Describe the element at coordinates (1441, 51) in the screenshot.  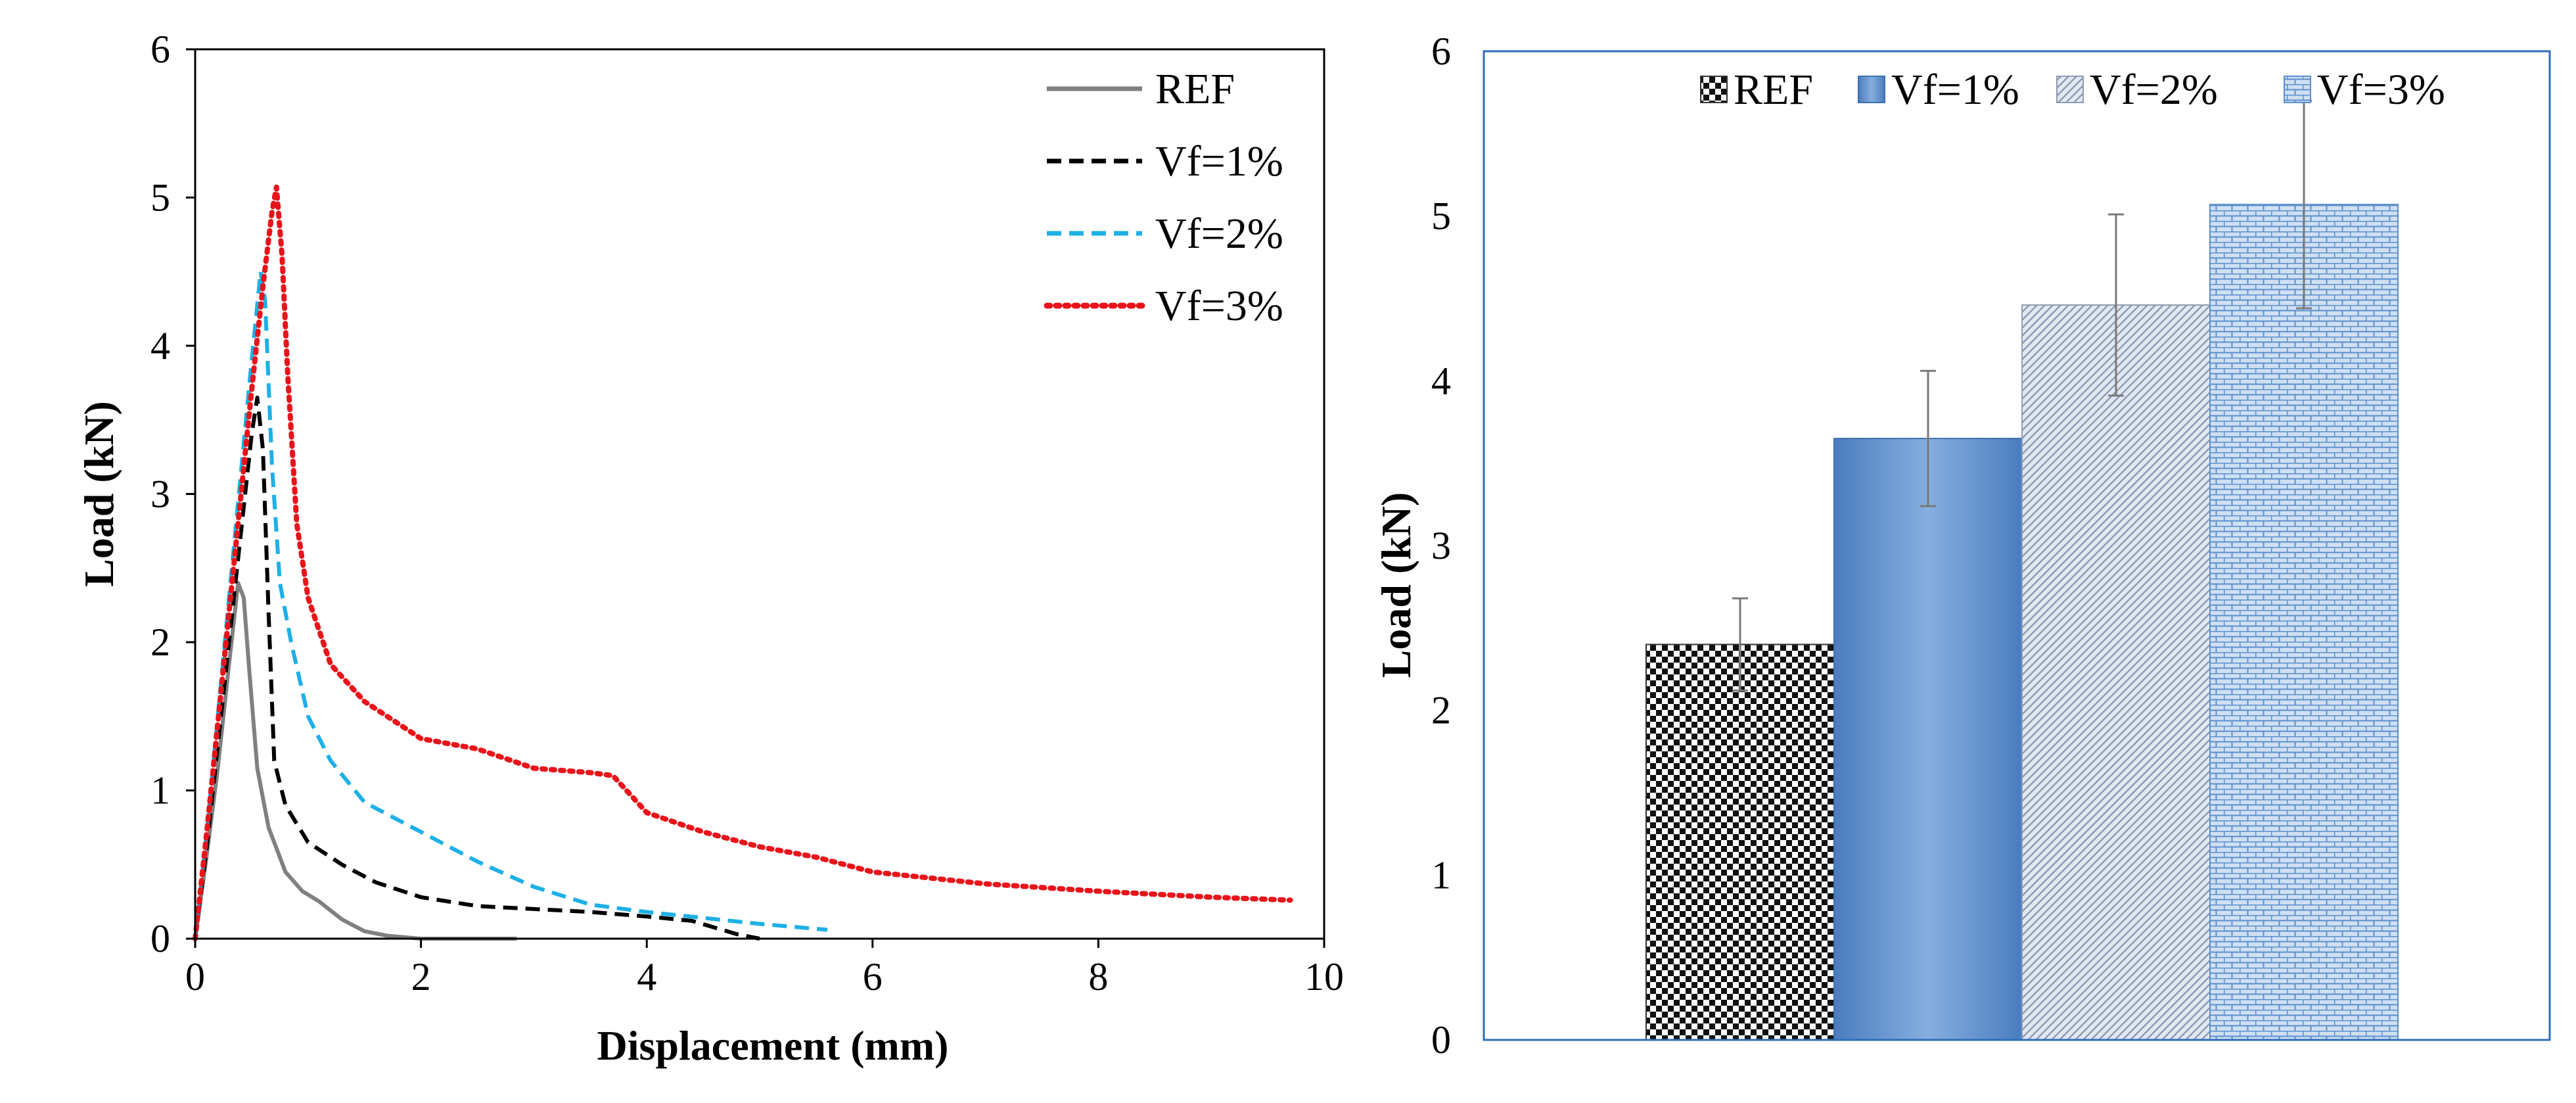
I see `right-y-tick-label: 6` at that location.